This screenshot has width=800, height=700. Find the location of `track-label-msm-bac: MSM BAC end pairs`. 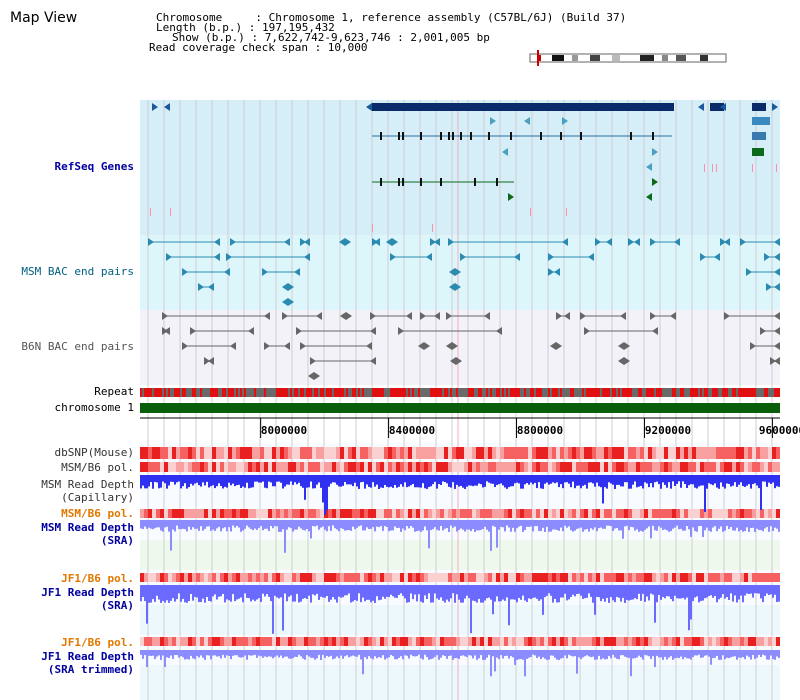

track-label-msm-bac: MSM BAC end pairs is located at coordinates (77, 271).